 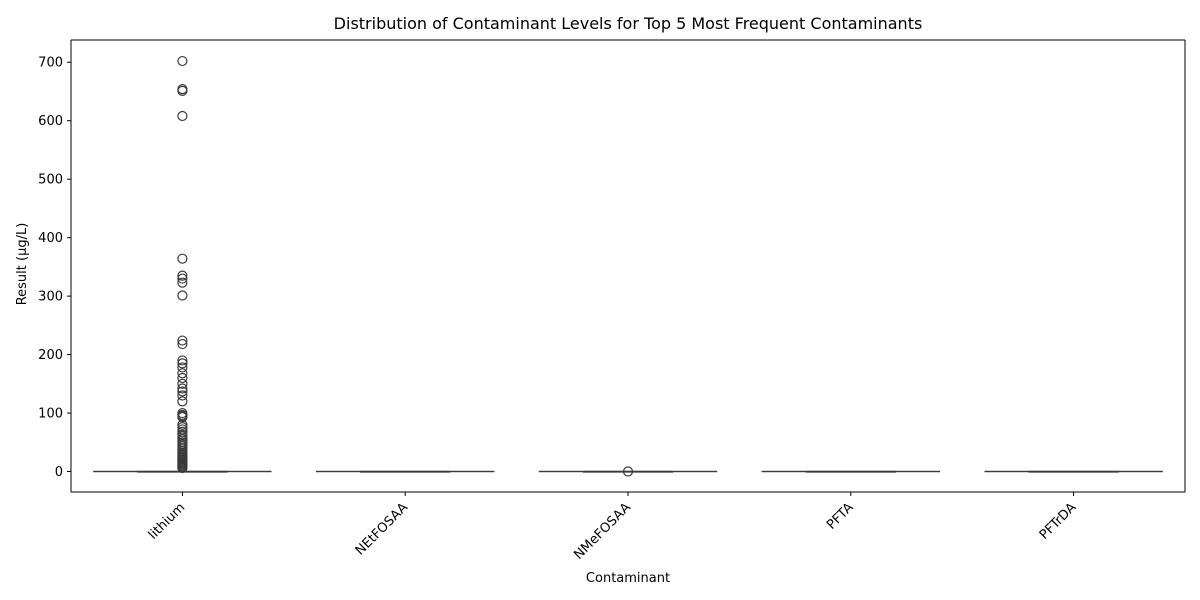 I want to click on box-PFTA, so click(x=850, y=471).